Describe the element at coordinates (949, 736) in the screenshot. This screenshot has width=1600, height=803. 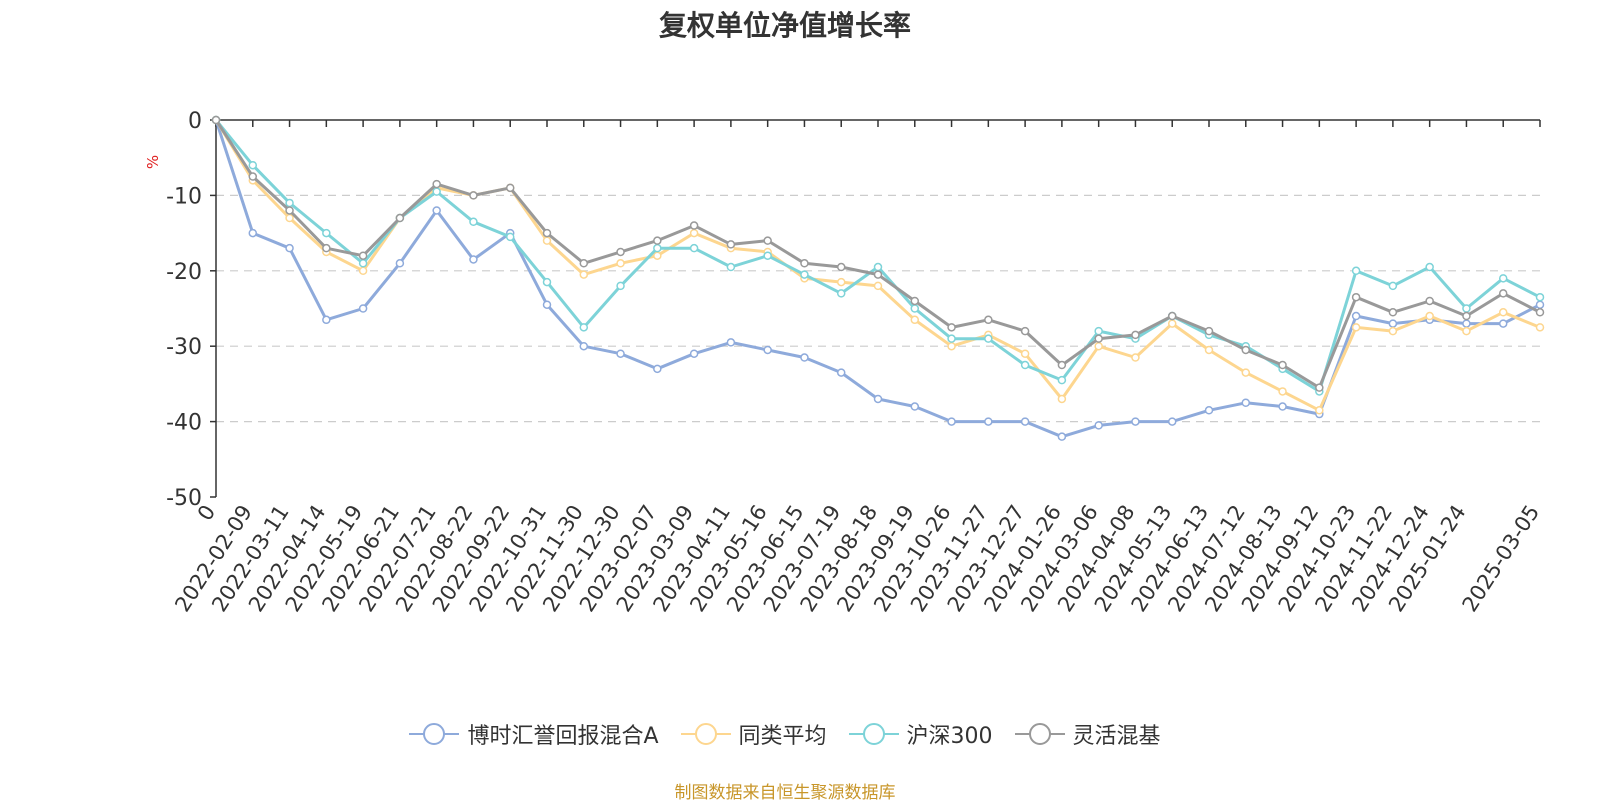
I see `legend-label: 沪深300` at that location.